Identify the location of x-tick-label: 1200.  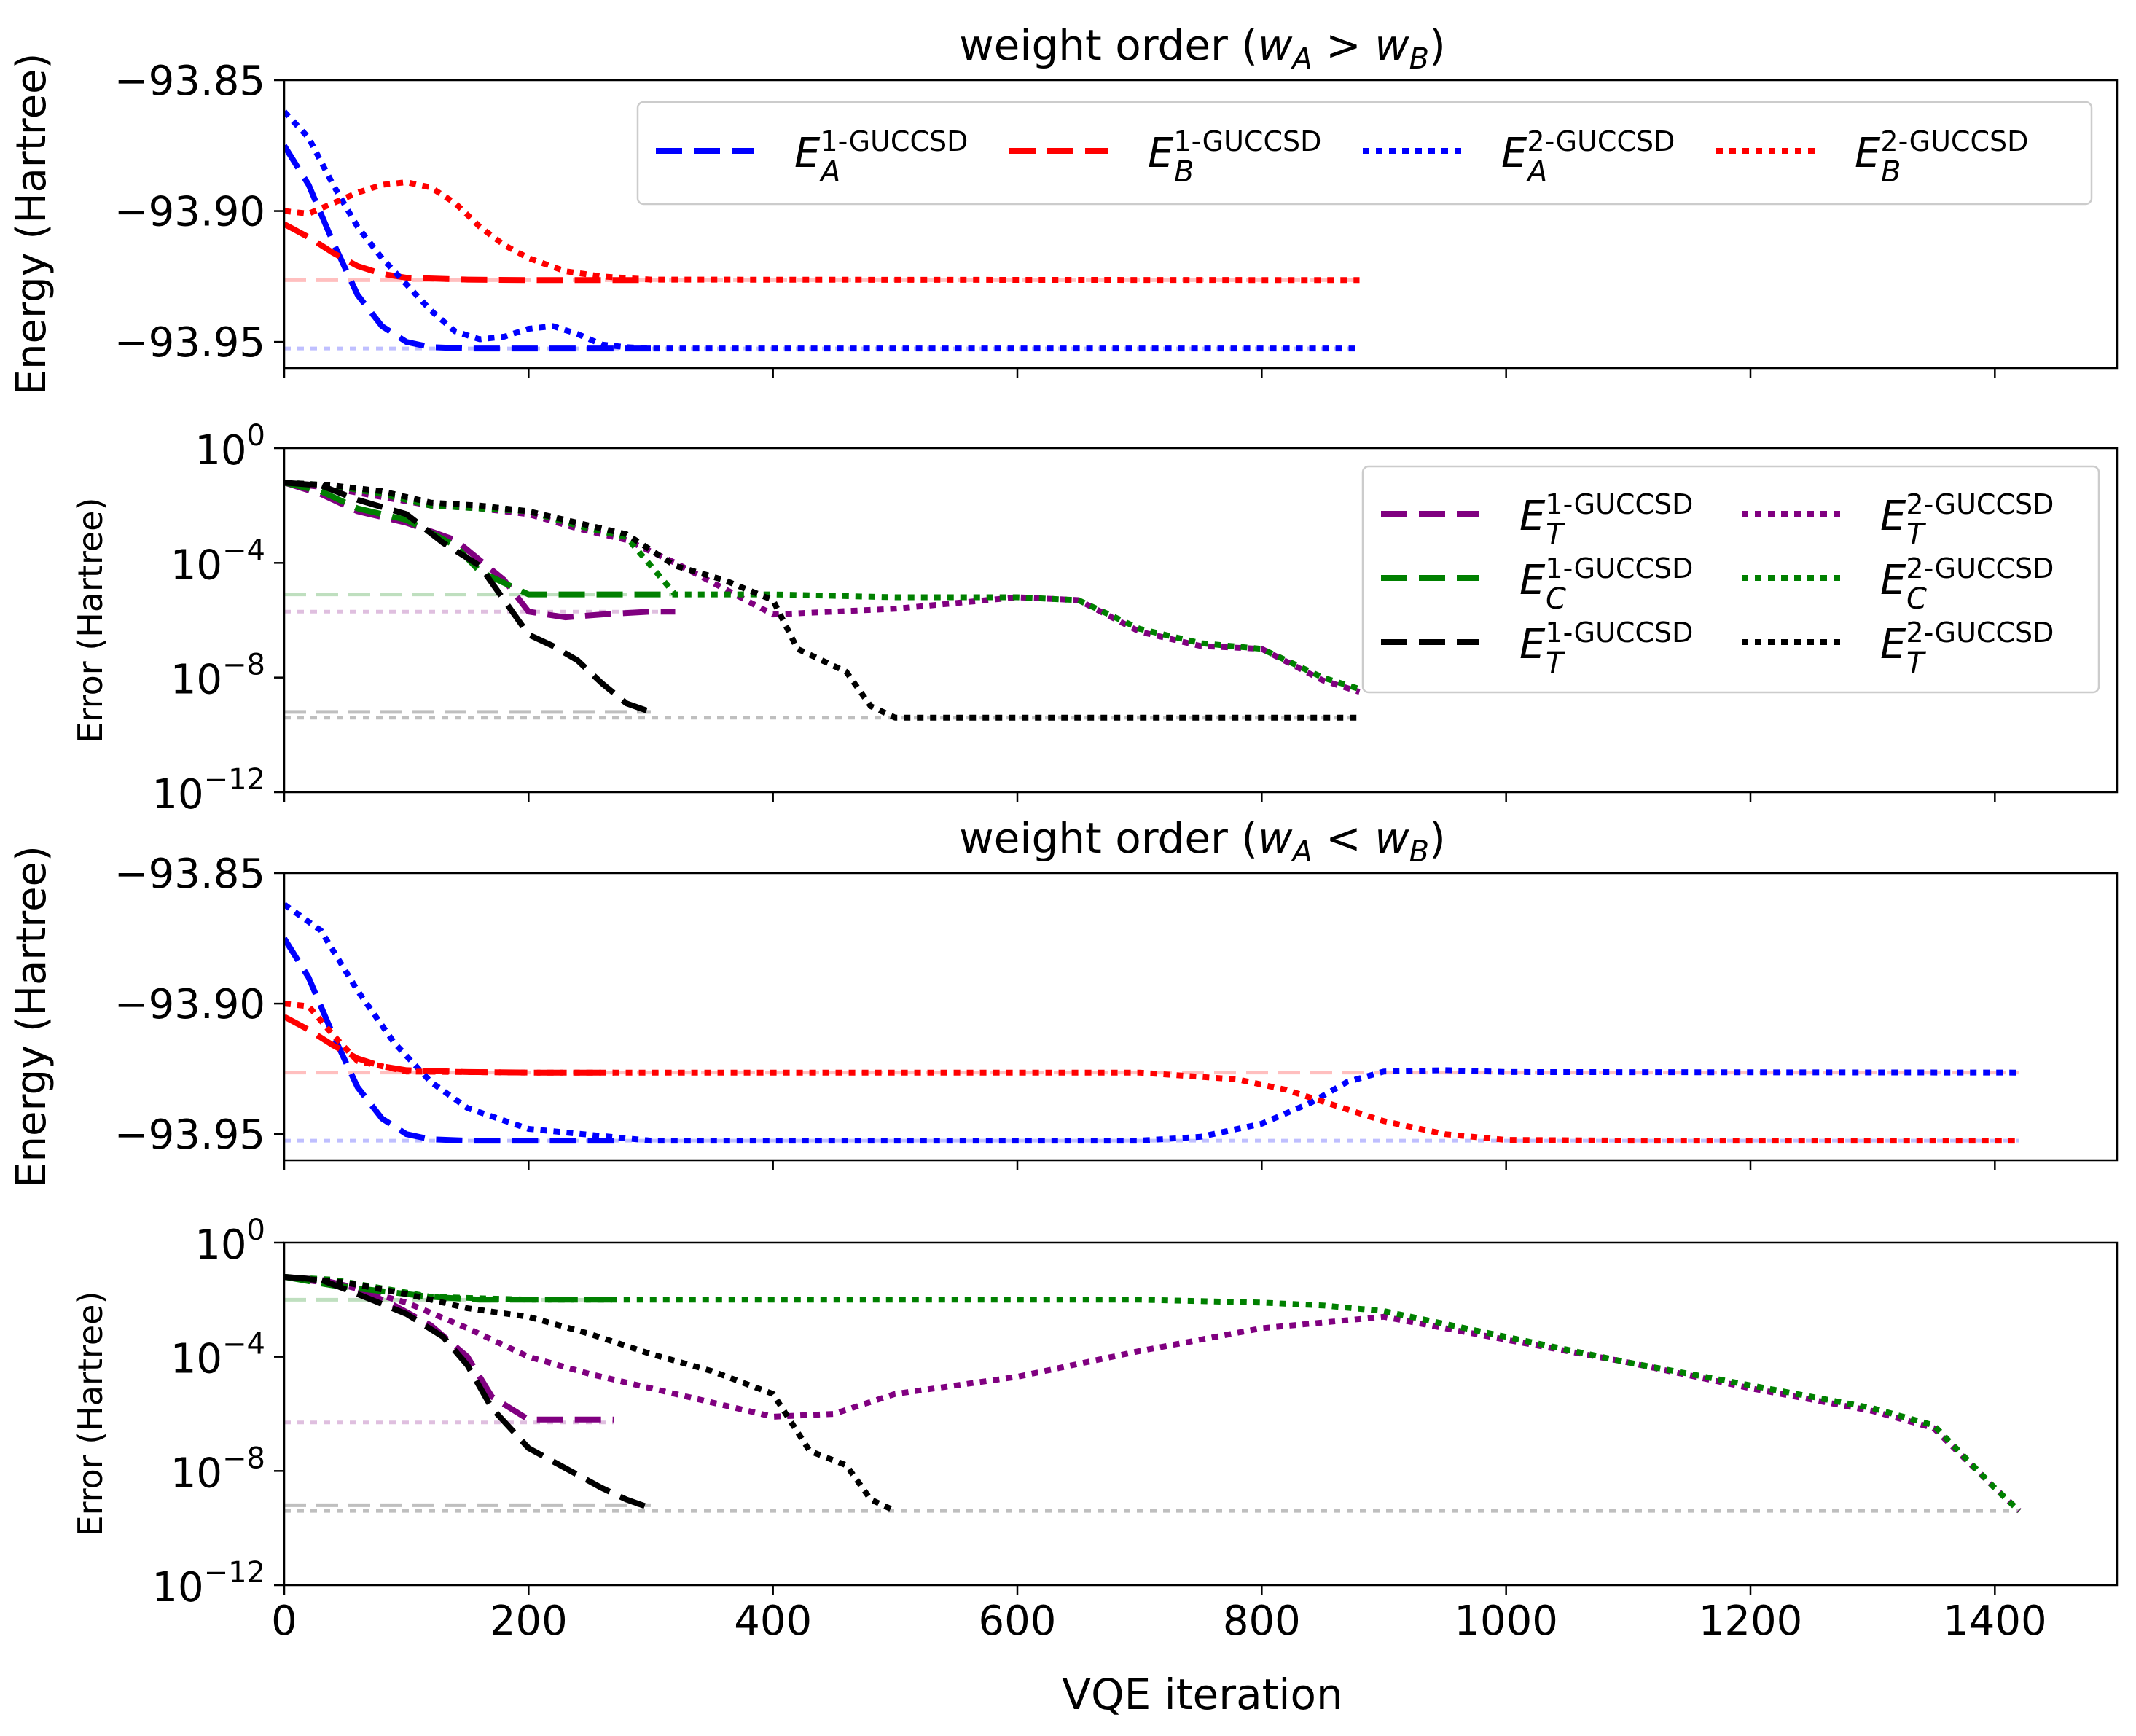
(1751, 1622).